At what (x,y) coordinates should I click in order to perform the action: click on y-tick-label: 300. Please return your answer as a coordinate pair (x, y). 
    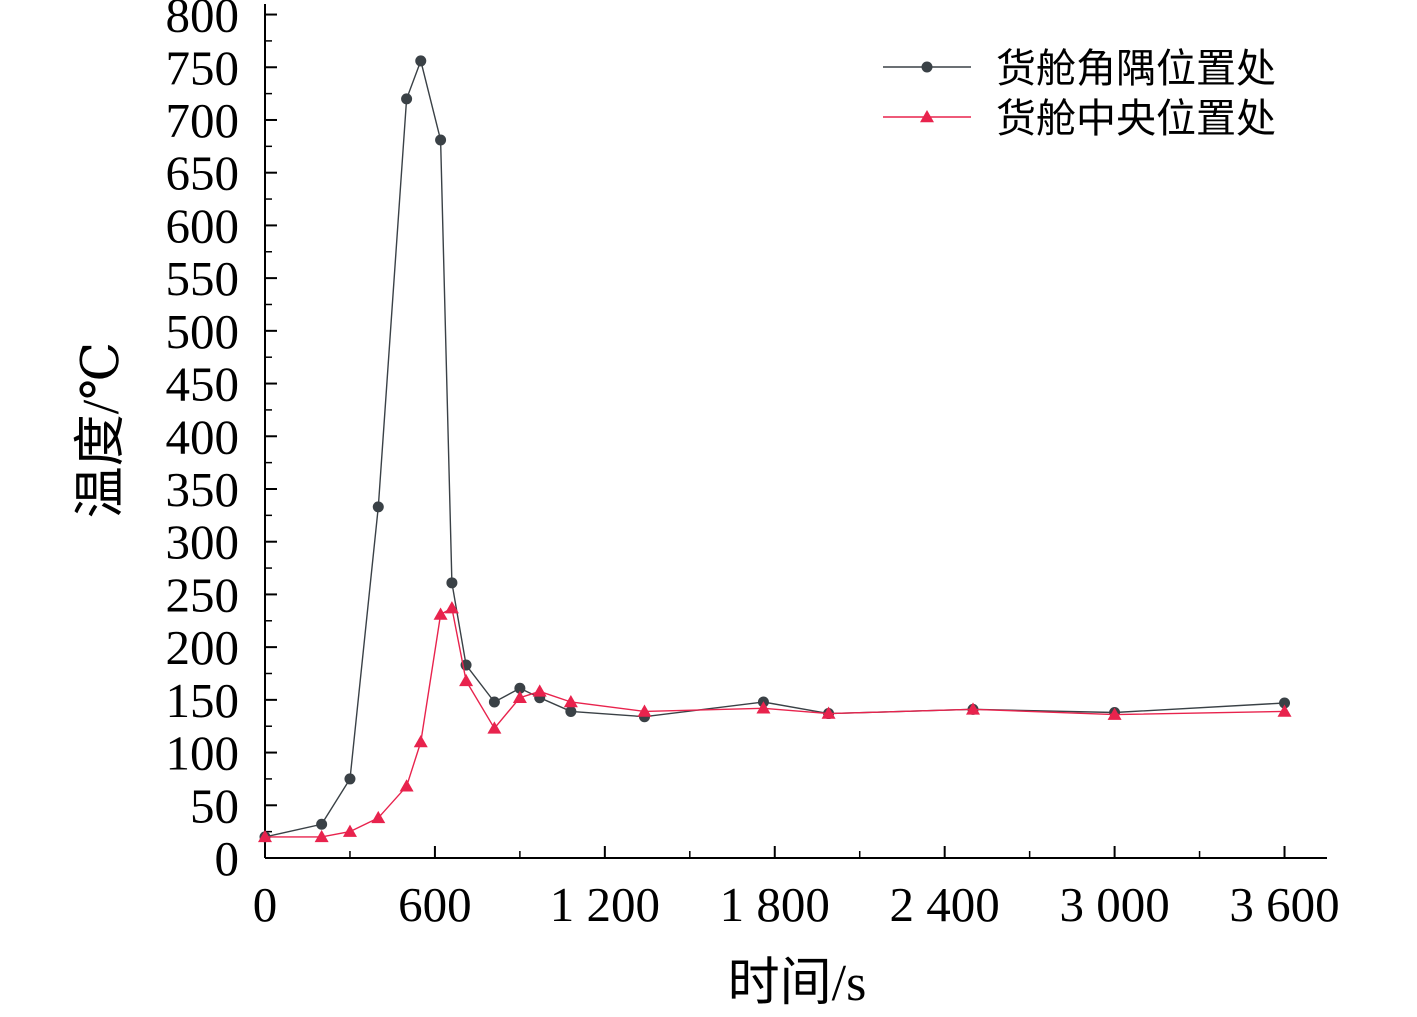
    Looking at the image, I should click on (203, 542).